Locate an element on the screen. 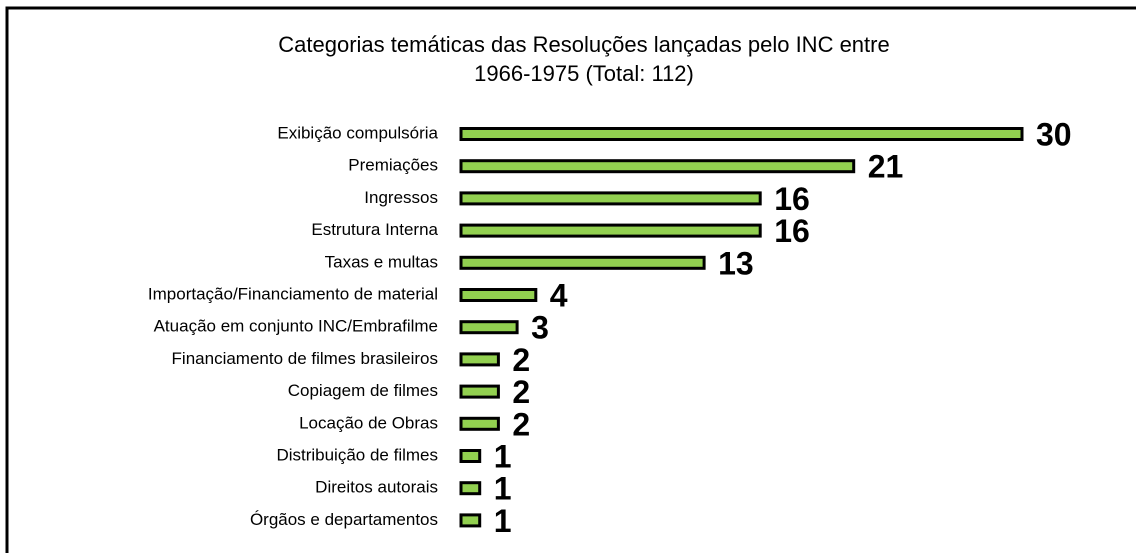  data-label: 21 is located at coordinates (886, 167).